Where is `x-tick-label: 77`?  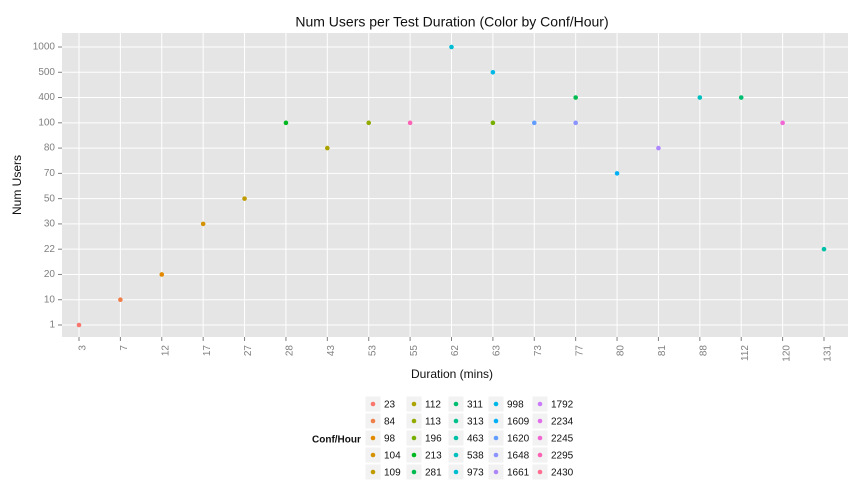
x-tick-label: 77 is located at coordinates (579, 351).